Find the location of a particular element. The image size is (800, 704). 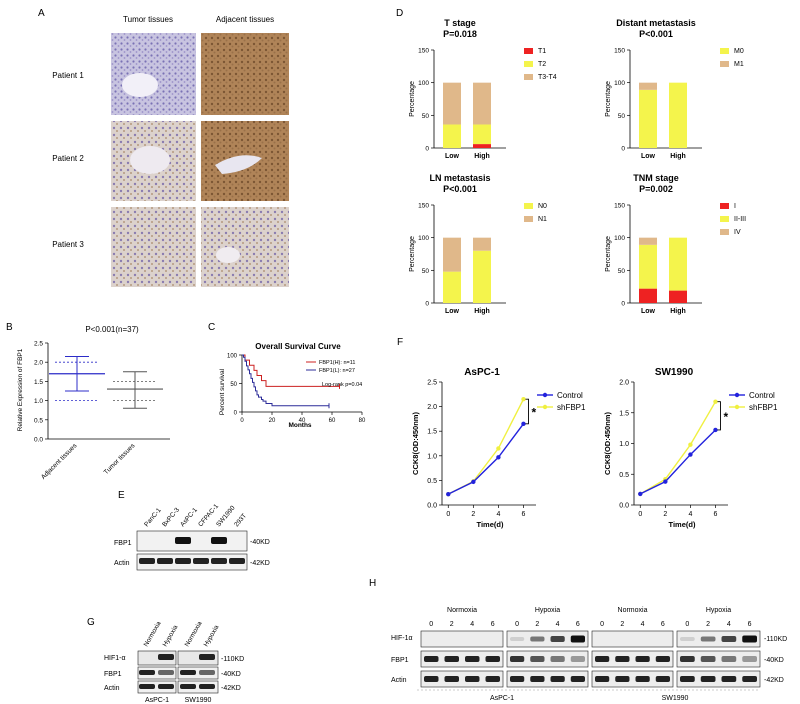

bar-segment-m1 is located at coordinates (648, 86).